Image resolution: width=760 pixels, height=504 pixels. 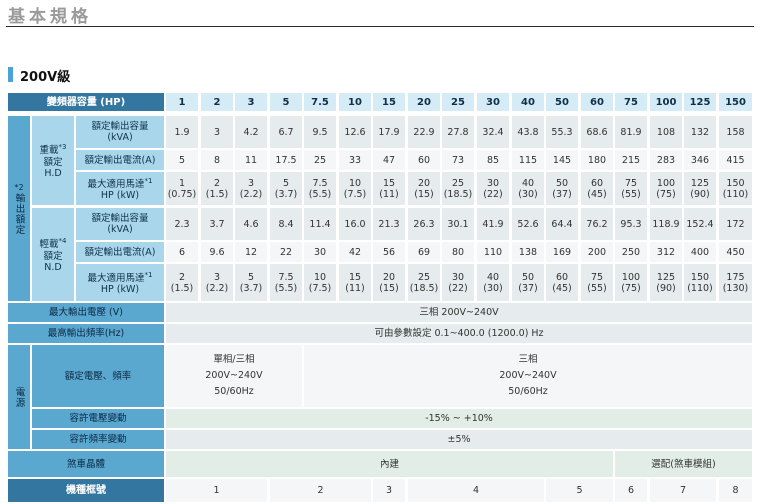 What do you see at coordinates (666, 132) in the screenshot?
I see `hd-kva-value: 108` at bounding box center [666, 132].